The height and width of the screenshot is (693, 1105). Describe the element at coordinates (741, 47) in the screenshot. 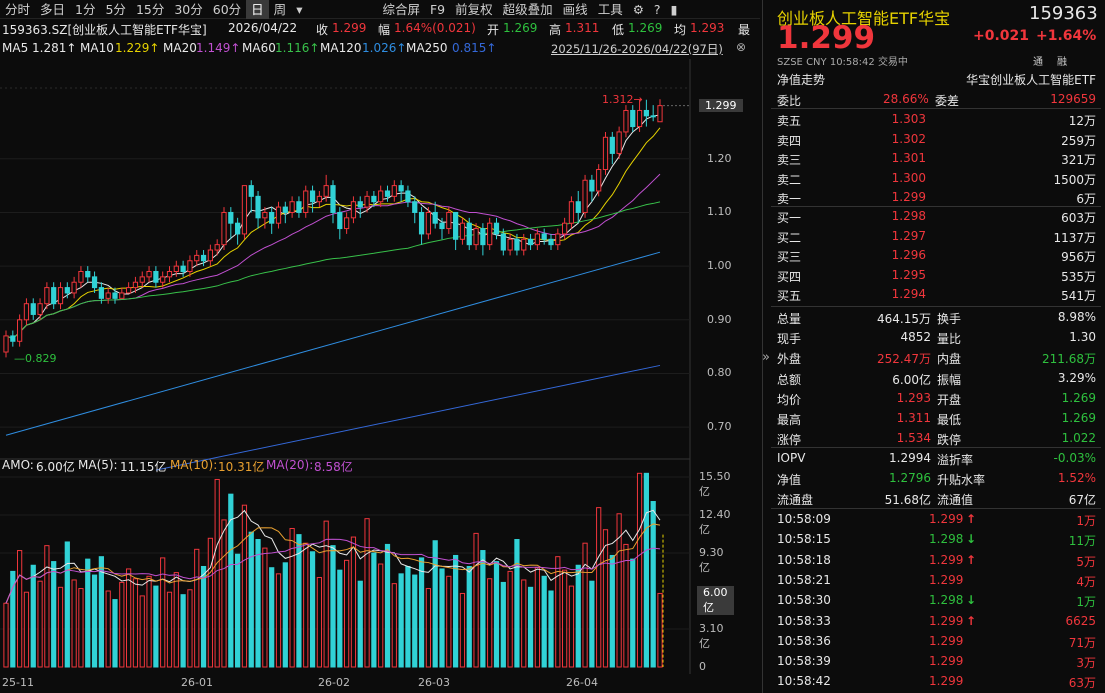

I see `close-icon: ⊗` at that location.